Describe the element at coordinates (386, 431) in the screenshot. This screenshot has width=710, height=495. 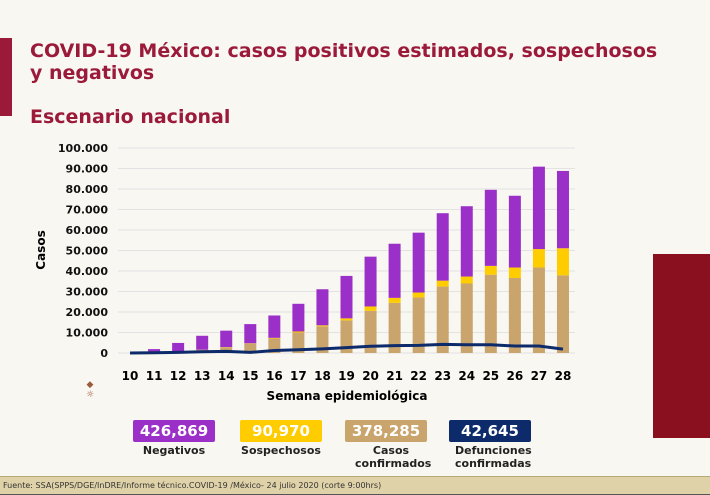
I see `total-confirmados: 378,285` at that location.